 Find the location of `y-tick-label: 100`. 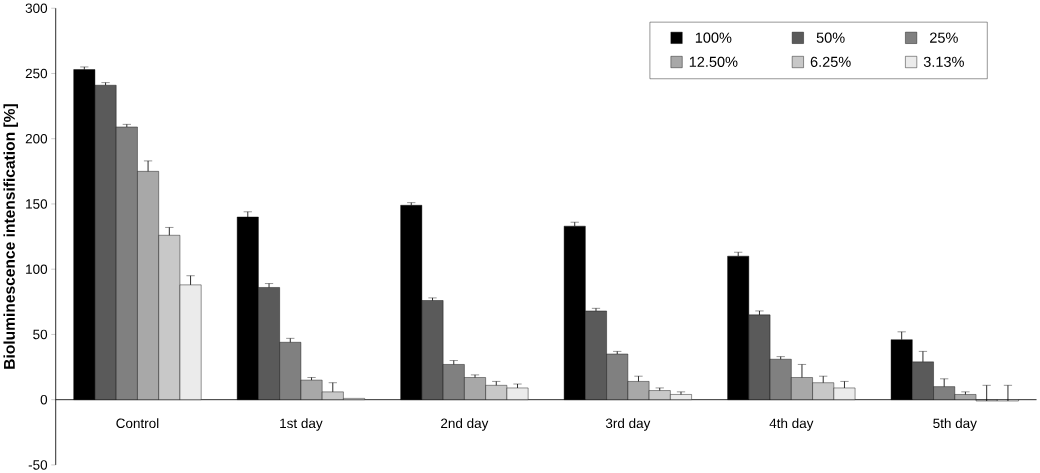

y-tick-label: 100 is located at coordinates (37, 269).